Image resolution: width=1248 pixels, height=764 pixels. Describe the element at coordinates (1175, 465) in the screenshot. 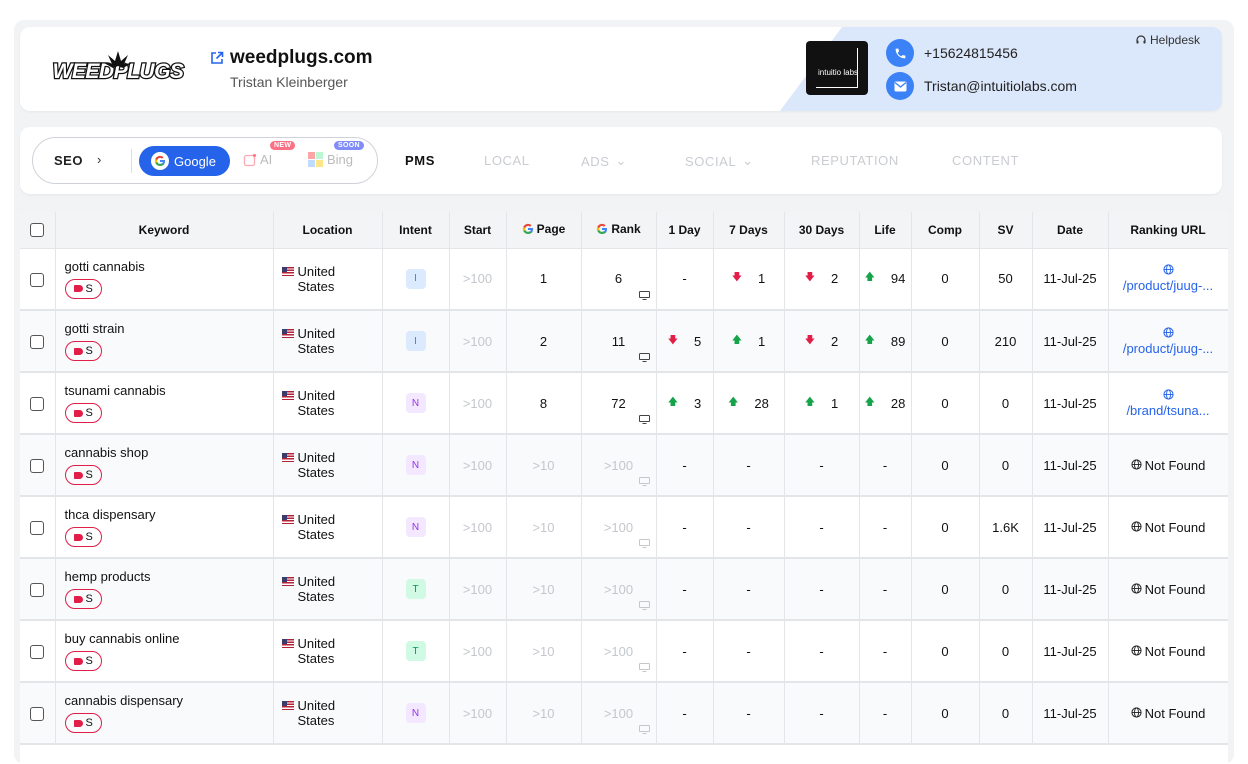

I see `ranking-url-not-found: Not Found` at that location.